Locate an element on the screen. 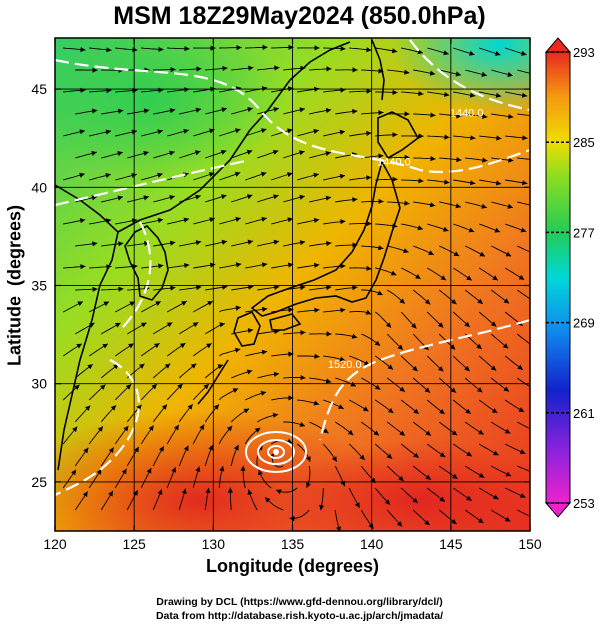 This screenshot has width=599, height=625. coast-honshu is located at coordinates (325, 238).